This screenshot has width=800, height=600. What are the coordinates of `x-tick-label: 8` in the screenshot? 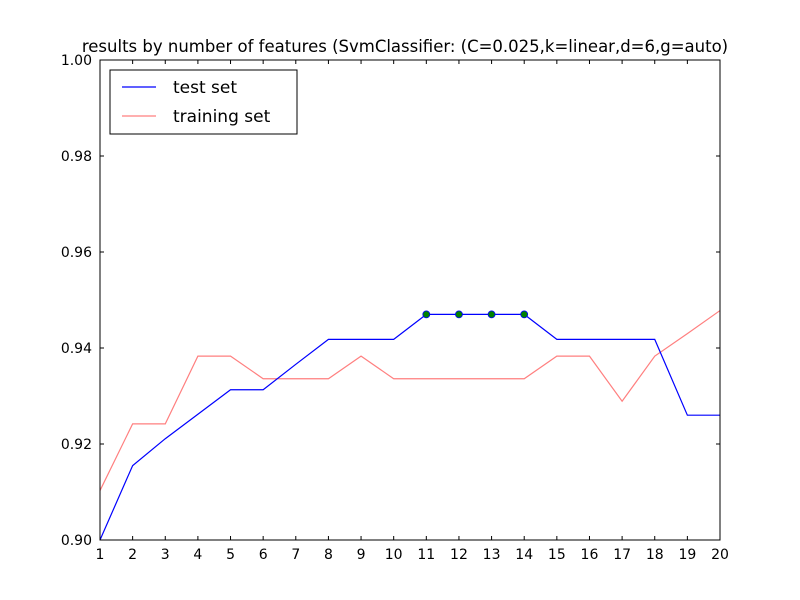 It's located at (328, 555).